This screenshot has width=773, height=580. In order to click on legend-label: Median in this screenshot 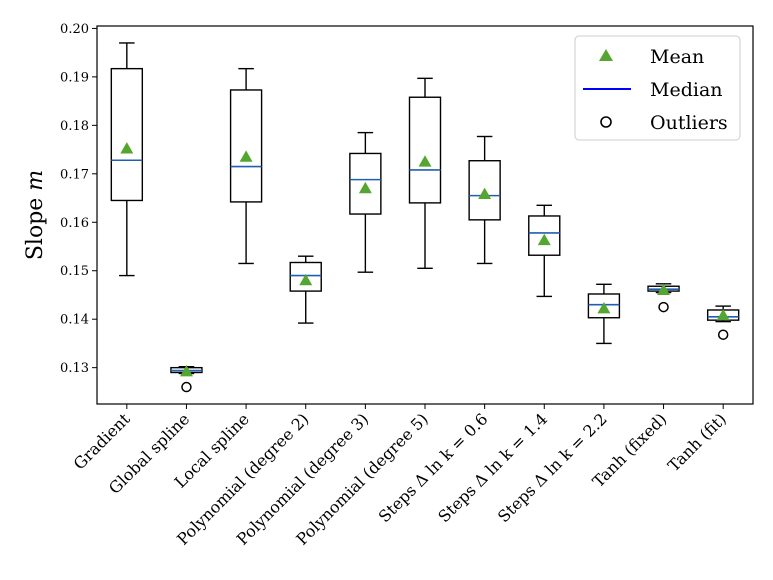, I will do `click(686, 90)`.